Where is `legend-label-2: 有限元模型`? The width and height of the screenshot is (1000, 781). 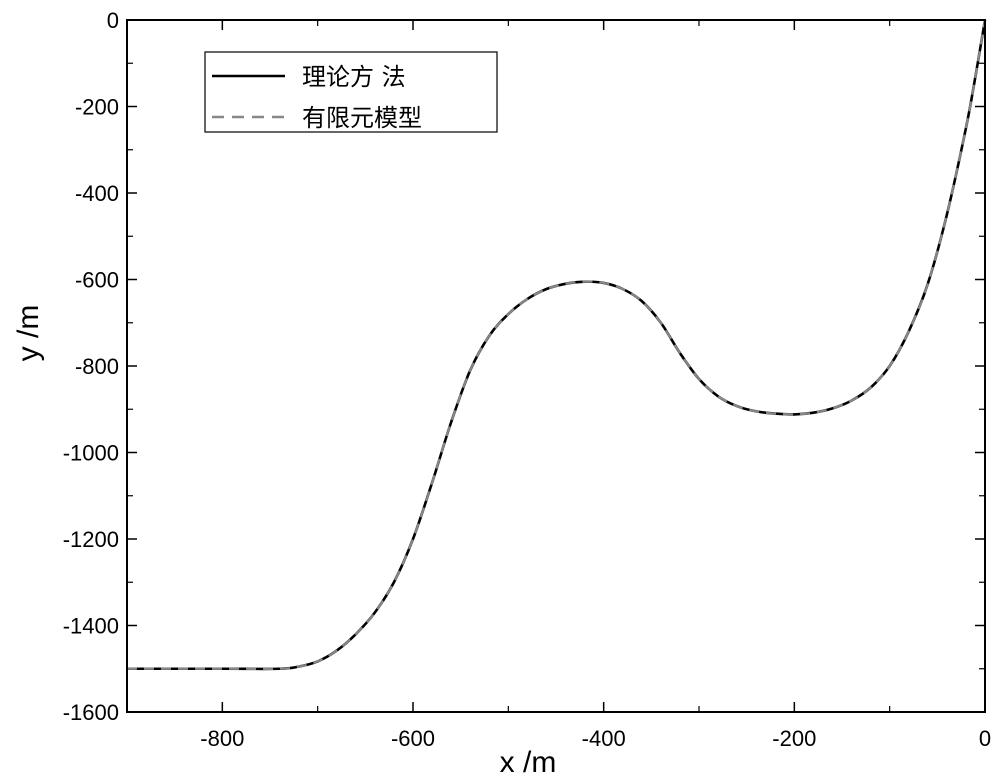
legend-label-2: 有限元模型 is located at coordinates (362, 118).